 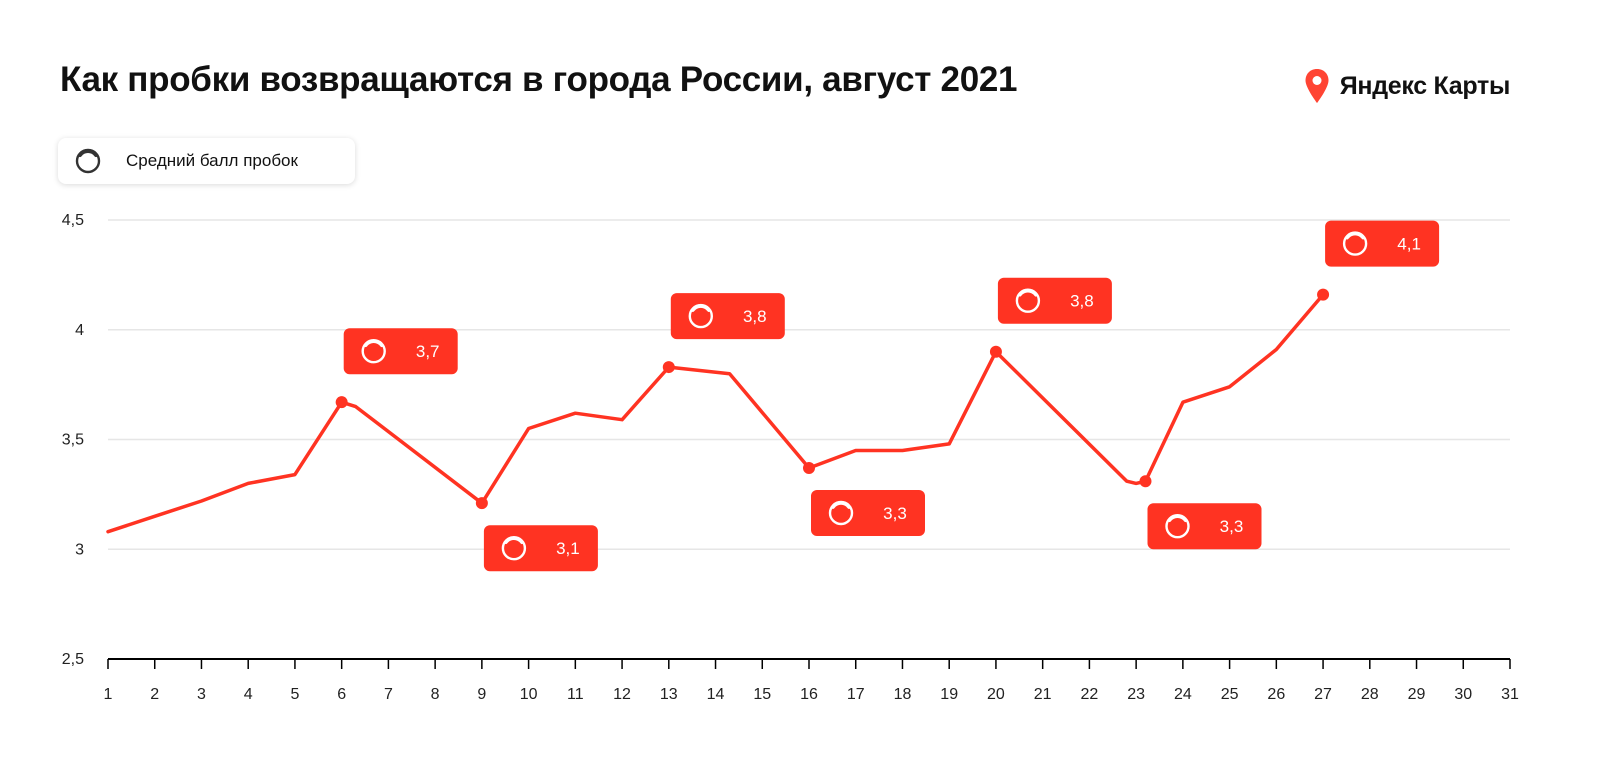 What do you see at coordinates (762, 694) in the screenshot?
I see `x-tick-label: 15` at bounding box center [762, 694].